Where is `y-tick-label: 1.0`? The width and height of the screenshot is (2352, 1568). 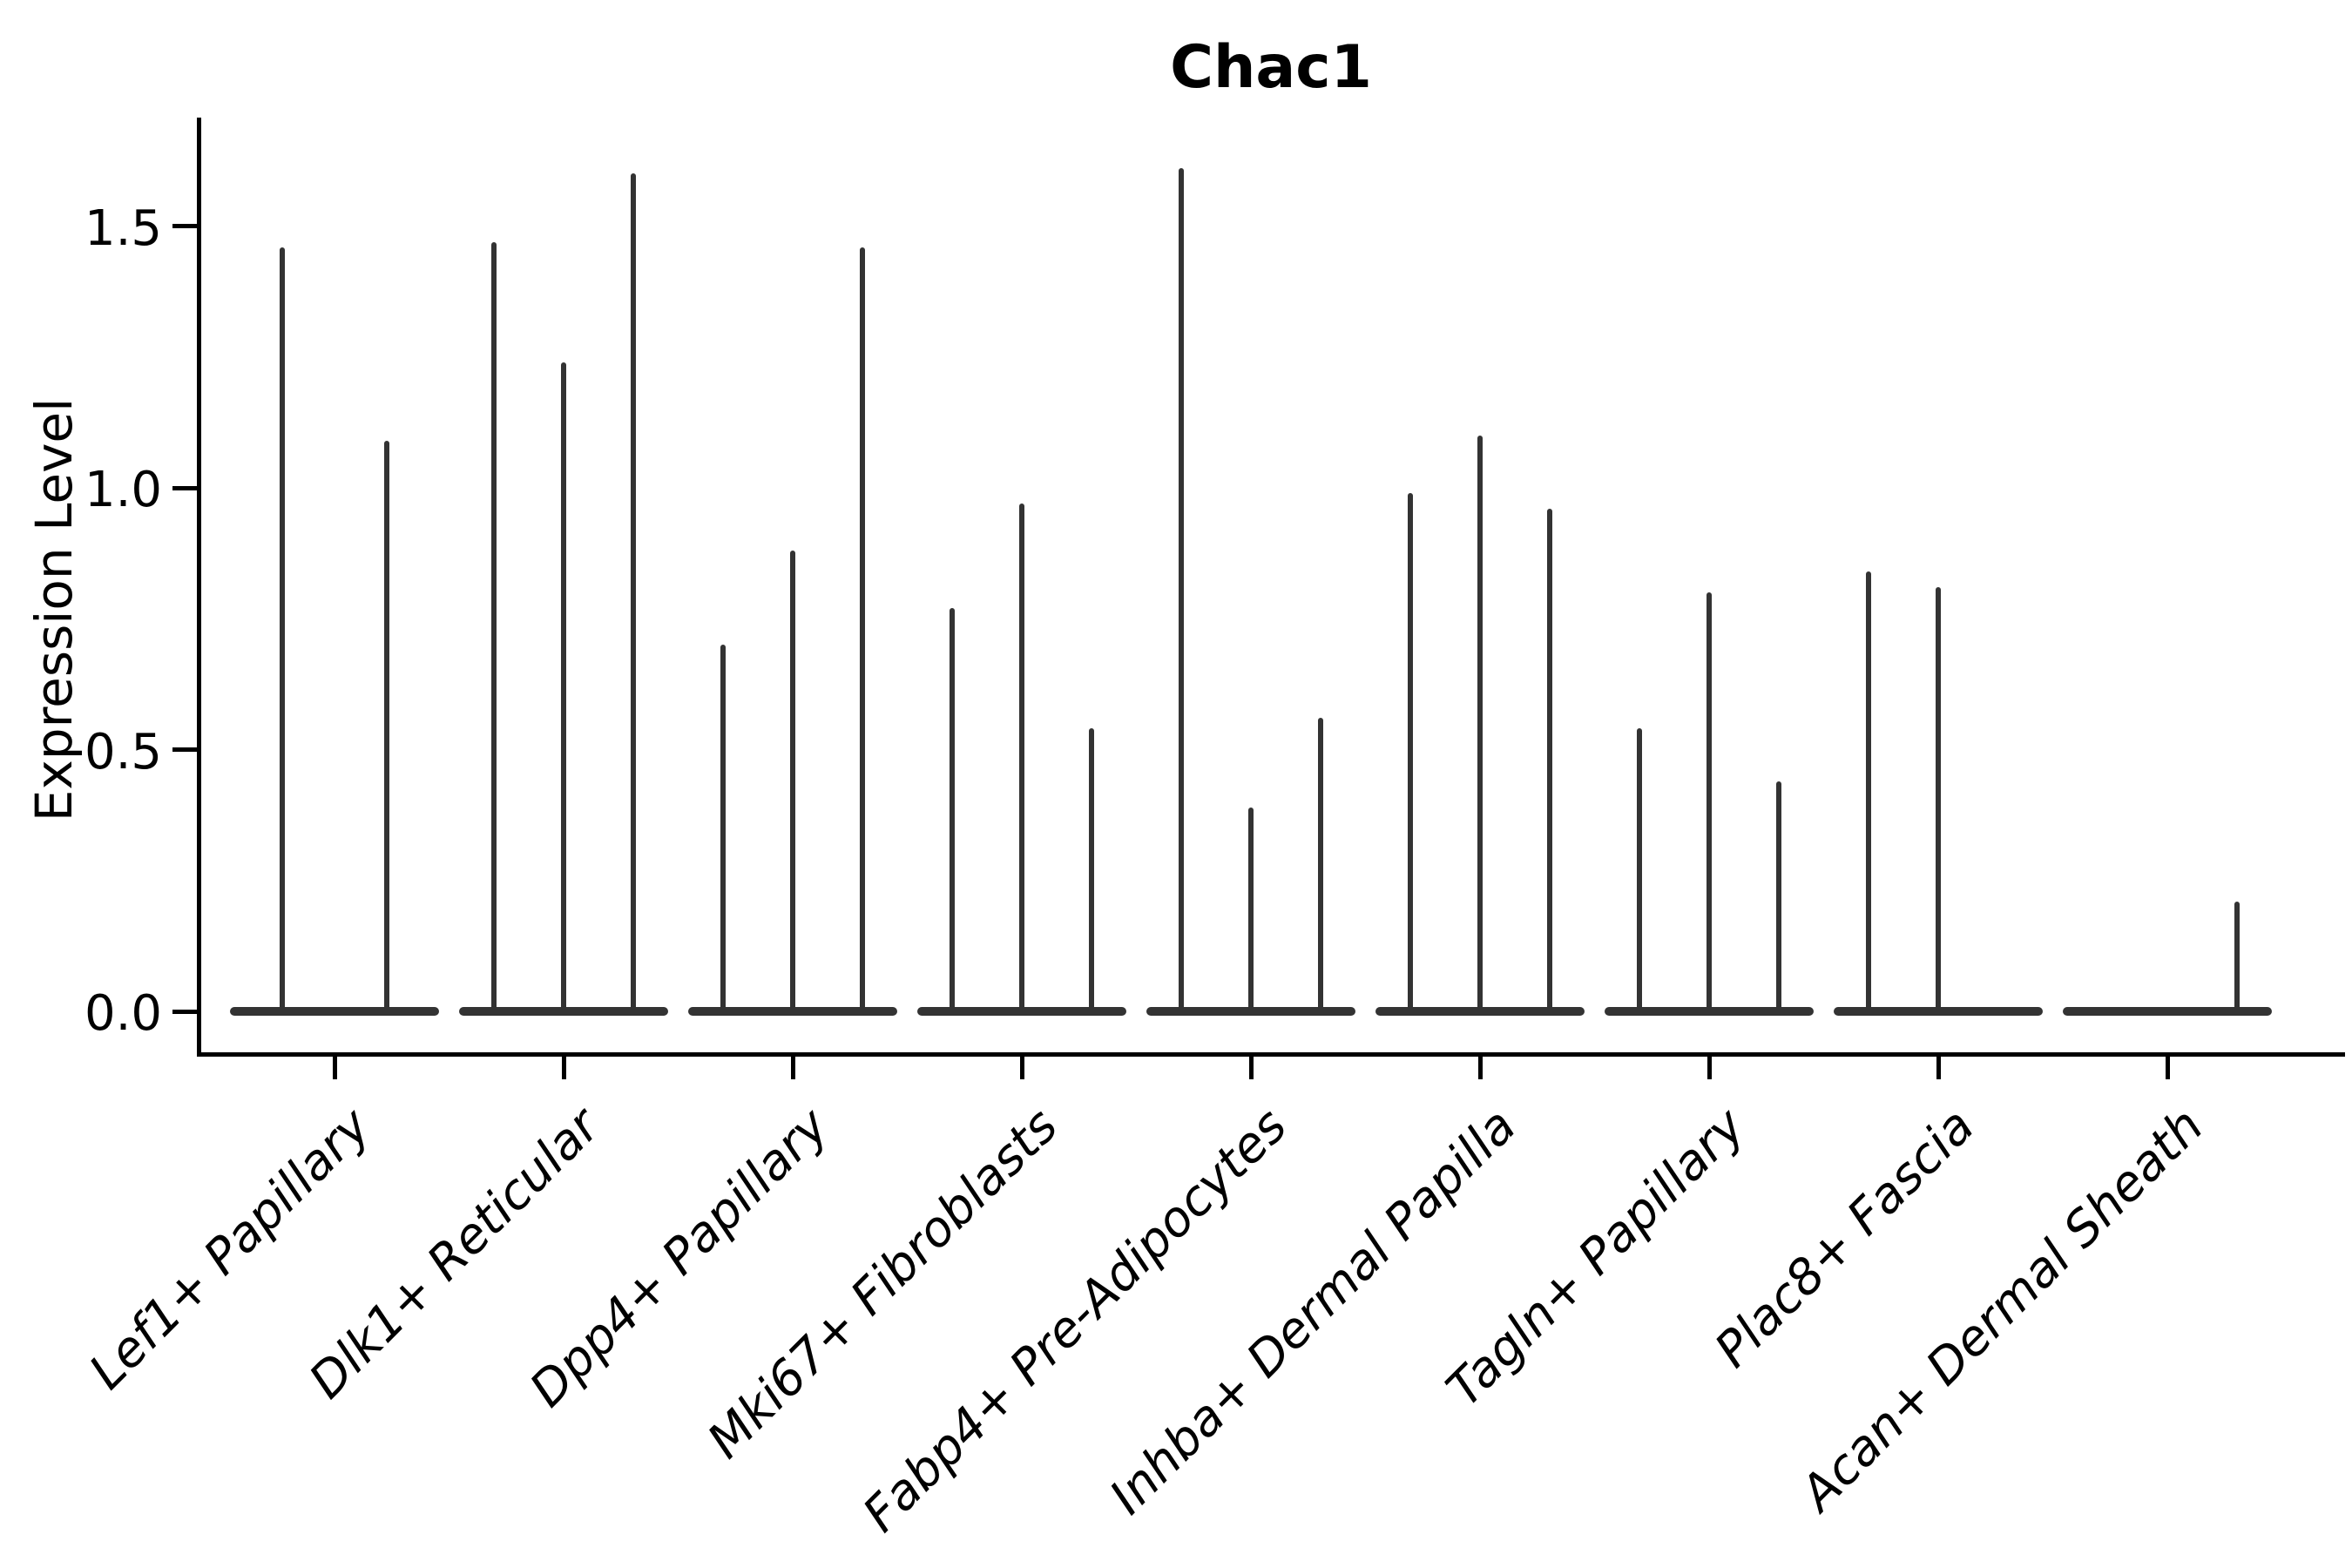 y-tick-label: 1.0 is located at coordinates (123, 490).